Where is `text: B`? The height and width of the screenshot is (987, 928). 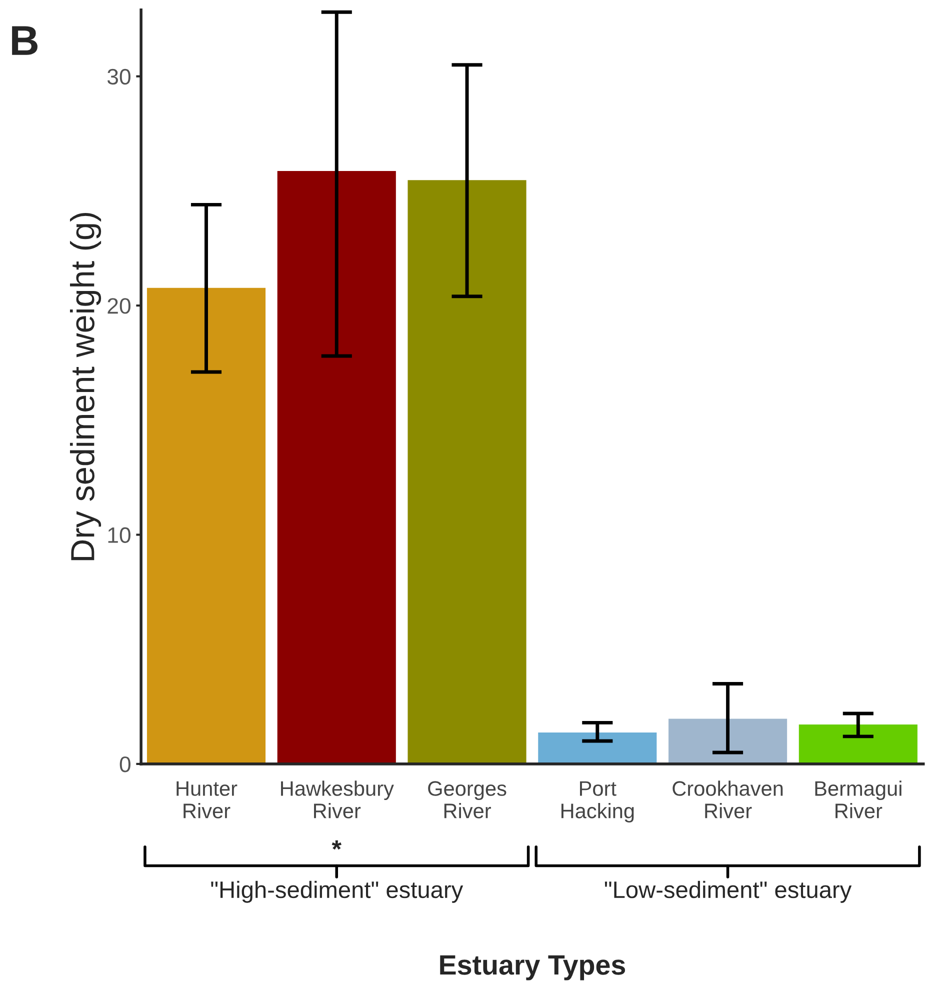
text: B is located at coordinates (25, 40).